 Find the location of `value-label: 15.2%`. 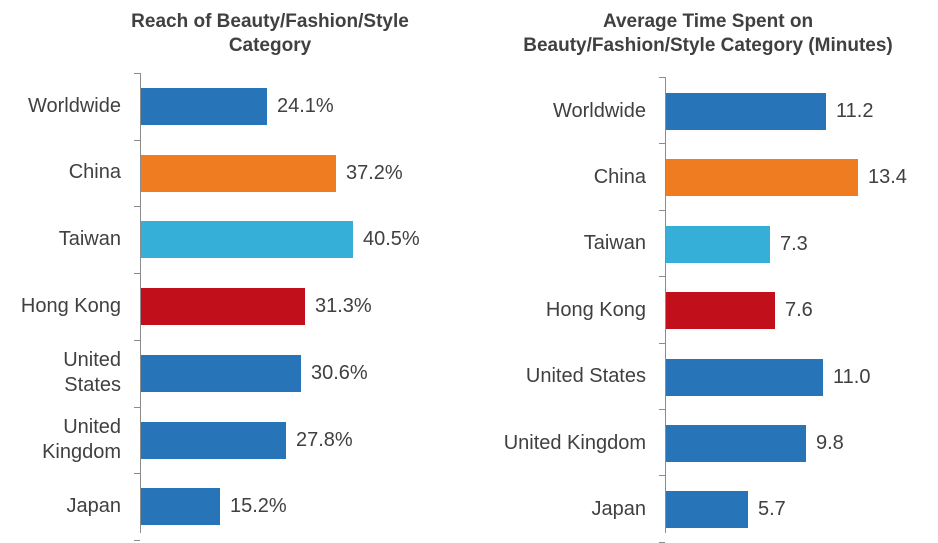

value-label: 15.2% is located at coordinates (258, 506).